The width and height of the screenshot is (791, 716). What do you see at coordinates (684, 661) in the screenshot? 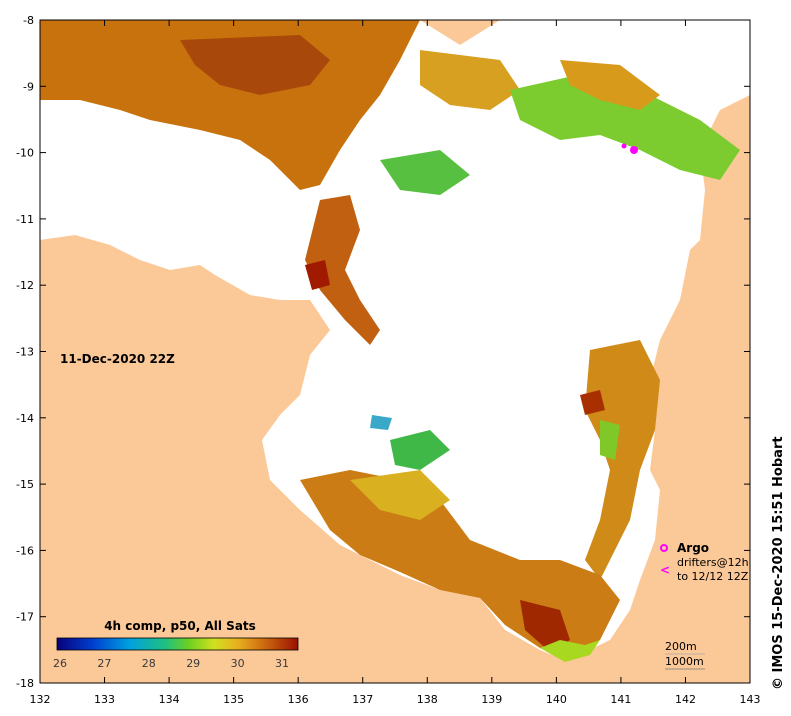
I see `depth-contour-1000m: 1000m` at bounding box center [684, 661].